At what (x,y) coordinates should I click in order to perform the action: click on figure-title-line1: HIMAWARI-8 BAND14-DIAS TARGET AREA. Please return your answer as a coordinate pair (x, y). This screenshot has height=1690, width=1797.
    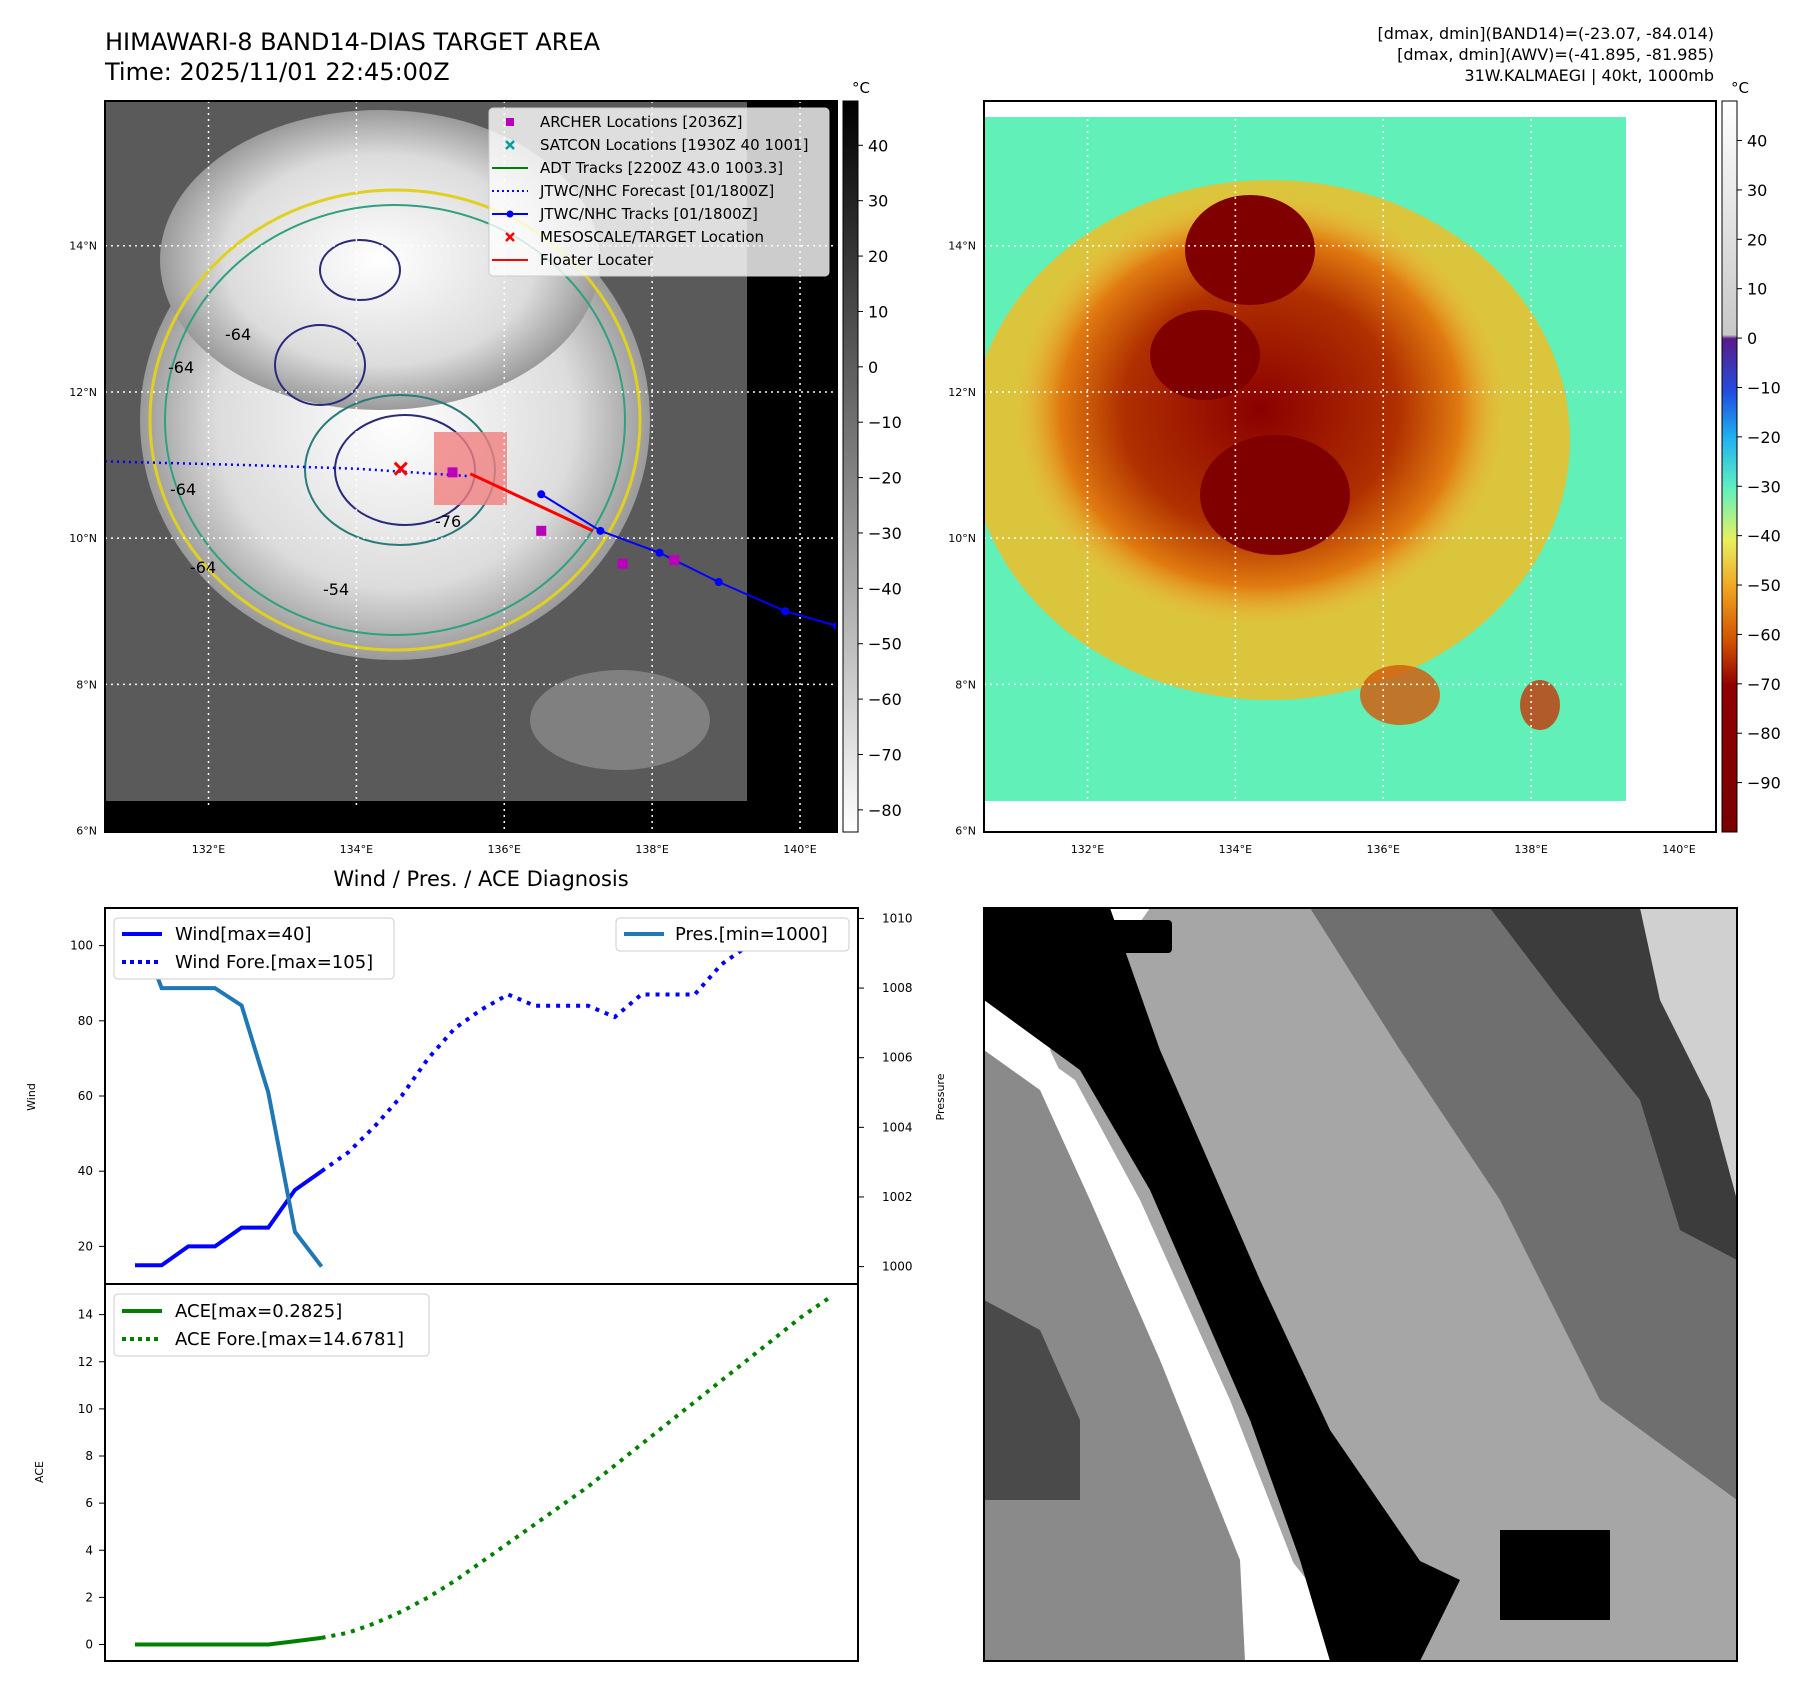
    Looking at the image, I should click on (353, 42).